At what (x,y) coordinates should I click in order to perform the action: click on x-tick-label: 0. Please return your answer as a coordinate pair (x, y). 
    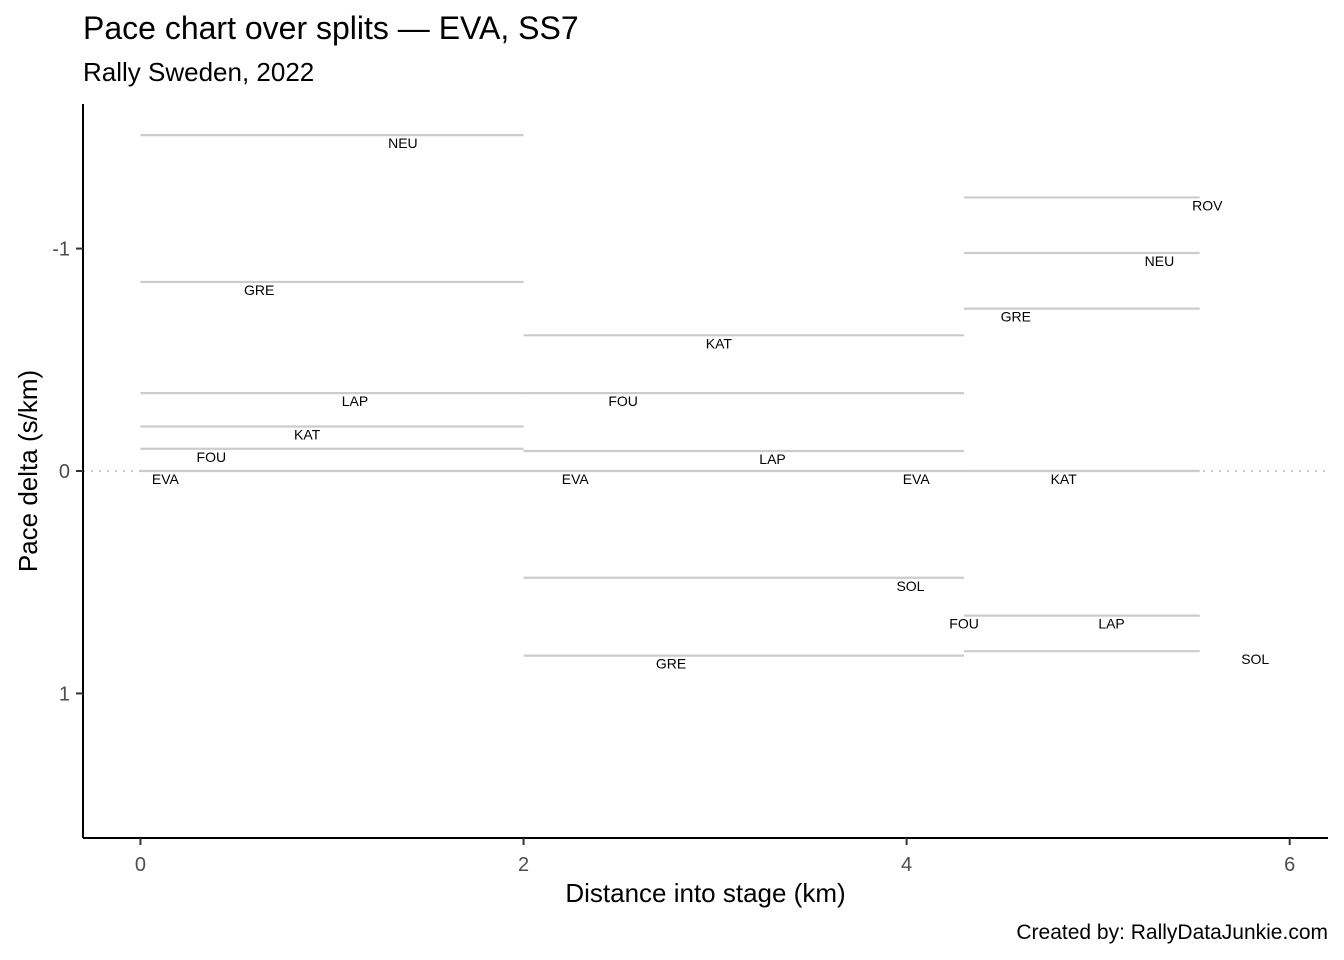
    Looking at the image, I should click on (140, 865).